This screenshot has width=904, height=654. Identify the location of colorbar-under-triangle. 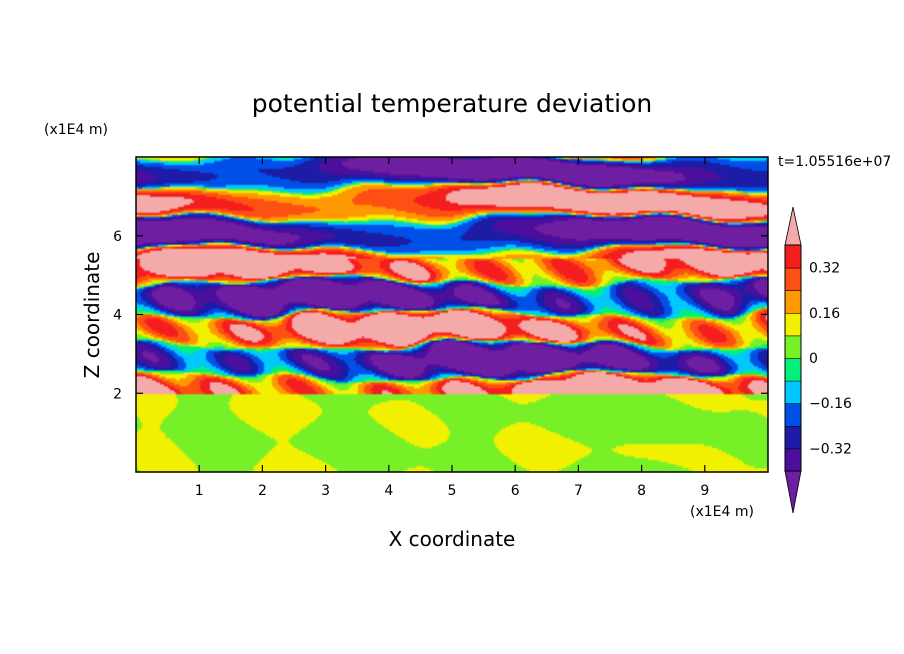
(793, 492).